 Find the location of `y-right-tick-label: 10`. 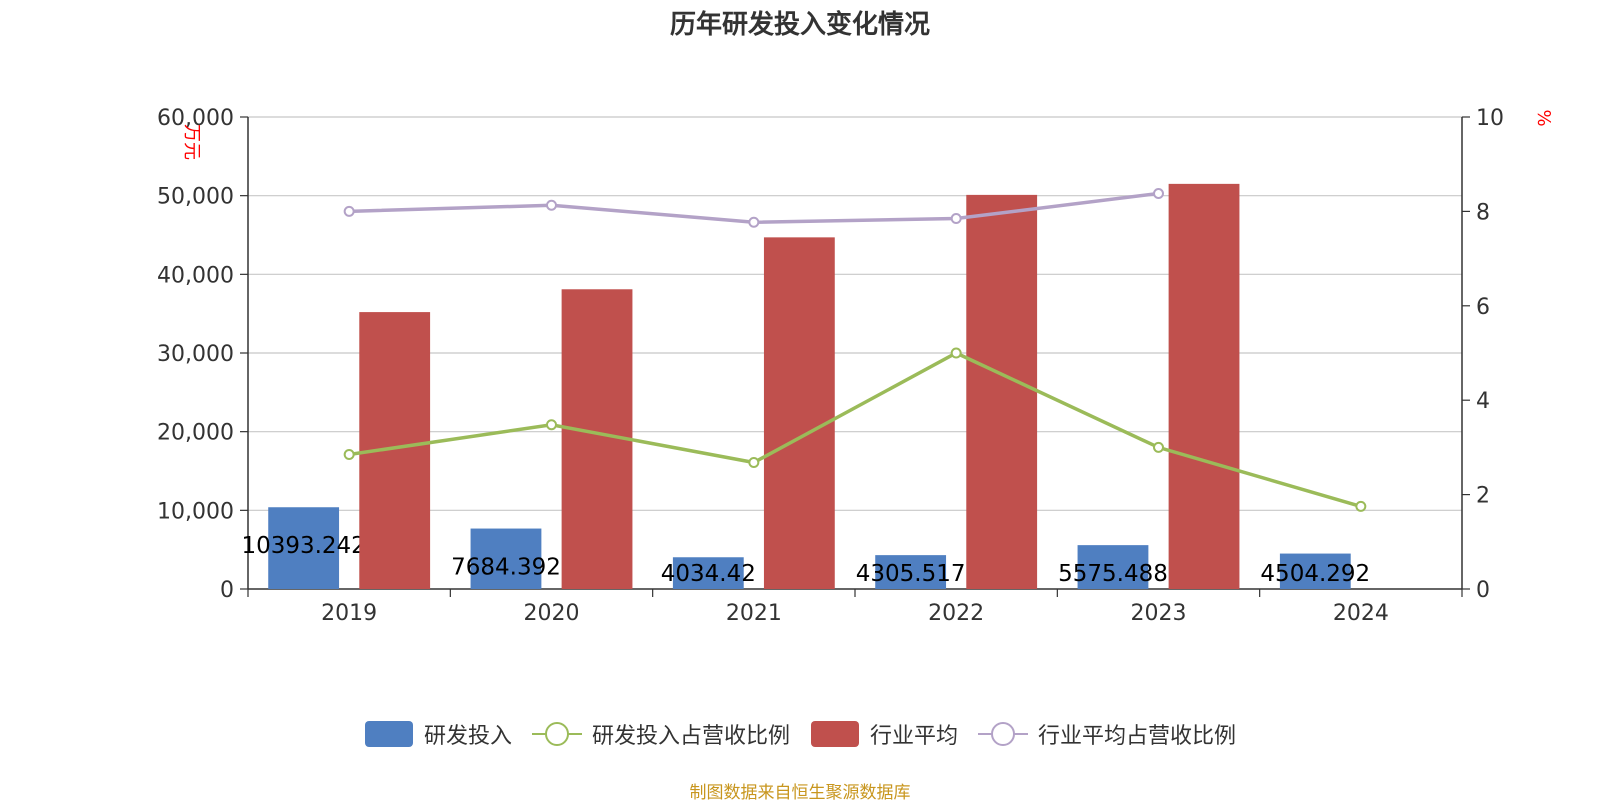

y-right-tick-label: 10 is located at coordinates (1490, 118).